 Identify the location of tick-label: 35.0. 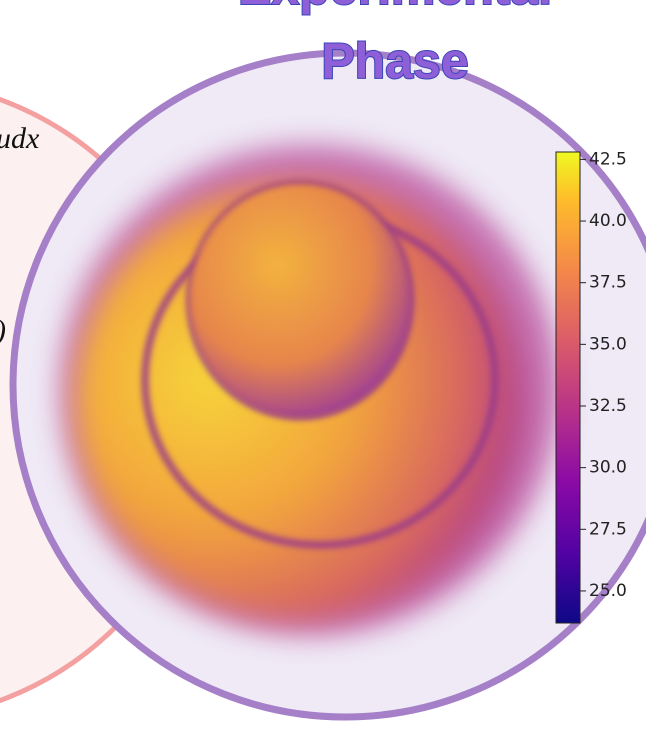
(608, 344).